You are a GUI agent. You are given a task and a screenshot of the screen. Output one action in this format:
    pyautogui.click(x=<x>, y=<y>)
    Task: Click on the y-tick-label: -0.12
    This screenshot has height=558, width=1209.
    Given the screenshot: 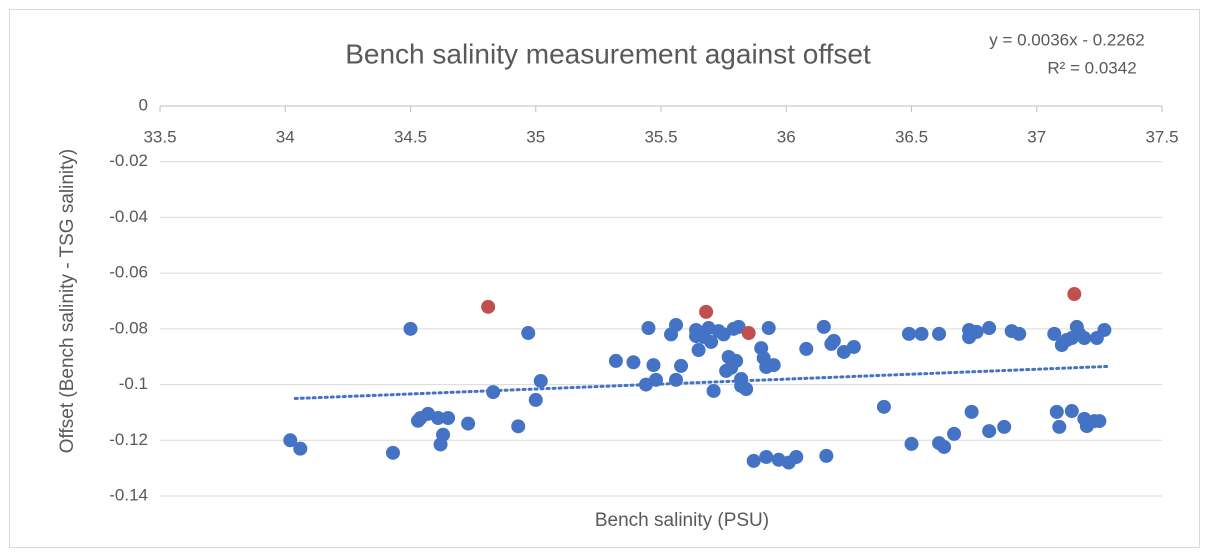 What is the action you would take?
    pyautogui.click(x=128, y=439)
    